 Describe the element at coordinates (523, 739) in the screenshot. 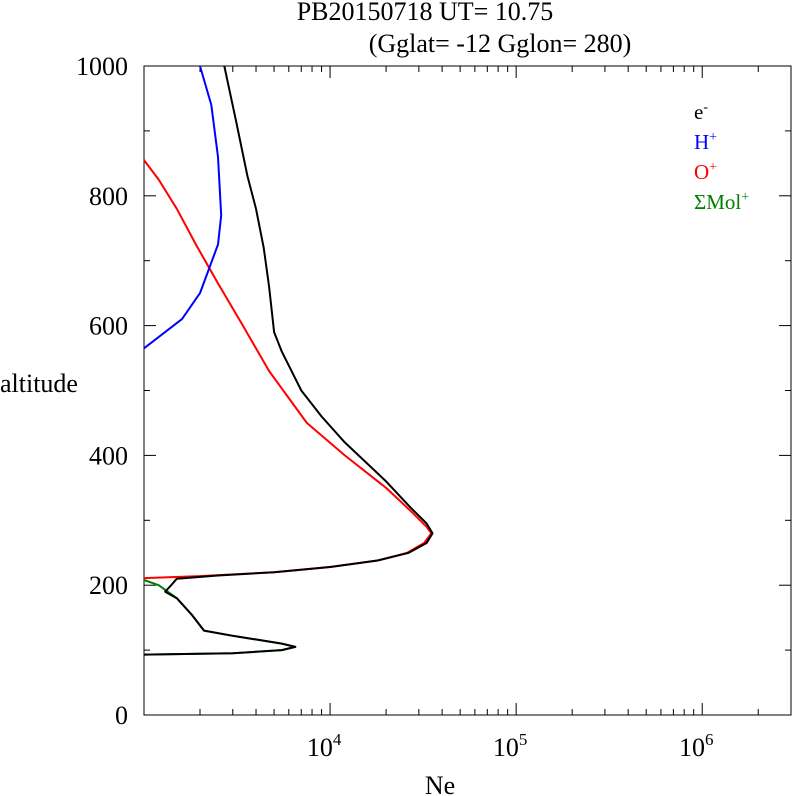

I see `x-tick-exponent: 5` at that location.